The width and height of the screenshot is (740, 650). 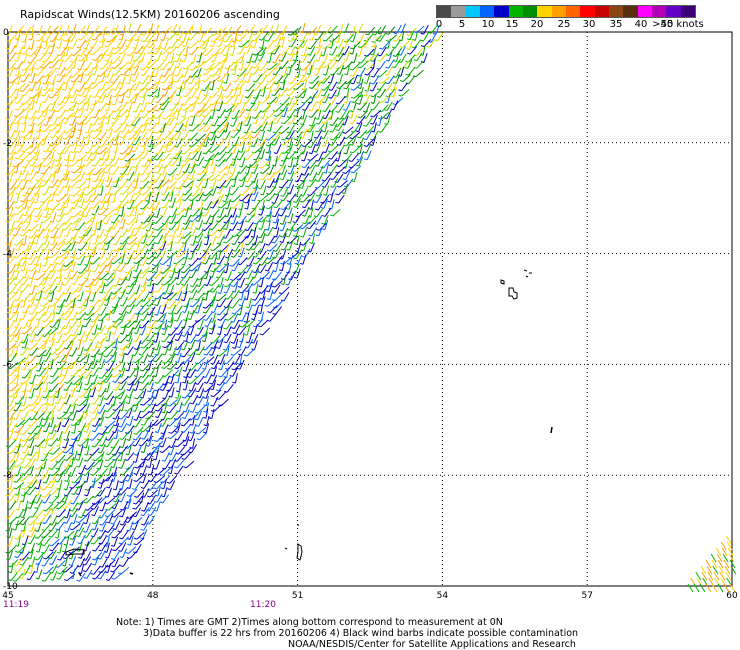 I want to click on wind-speed-legend: 0 5 10 15 20 25 30 35 40 45 >50 knots, so click(x=570, y=18).